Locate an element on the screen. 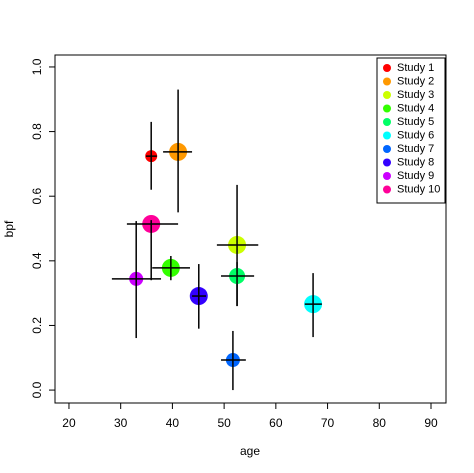 This screenshot has width=474, height=473. legend-label: Study 3 is located at coordinates (415, 95).